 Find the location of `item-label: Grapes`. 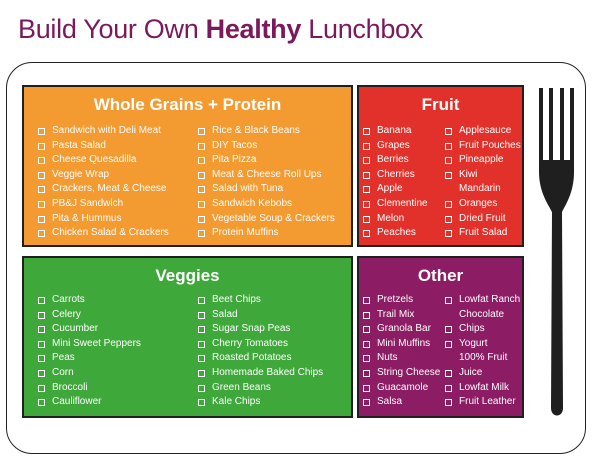

item-label: Grapes is located at coordinates (393, 145).